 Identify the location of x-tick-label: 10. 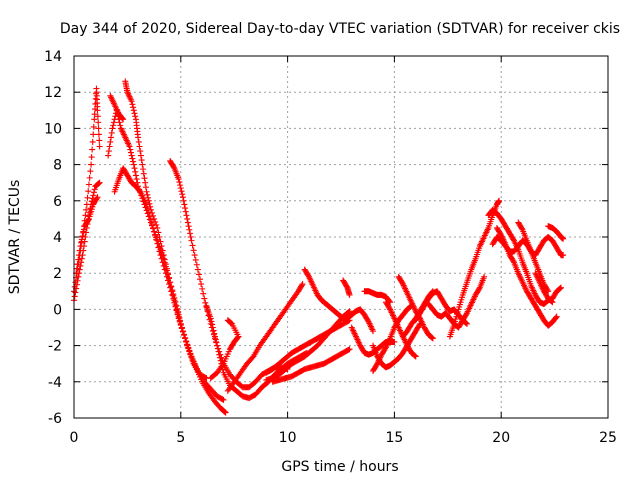
(288, 438).